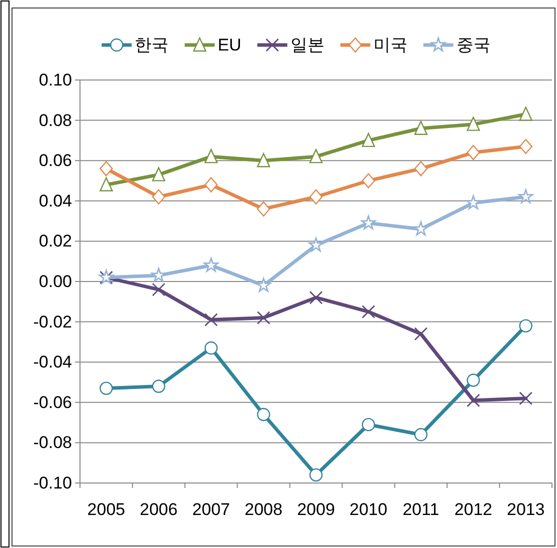 This screenshot has height=548, width=557. Describe the element at coordinates (307, 45) in the screenshot. I see `legend-label: 일본` at that location.